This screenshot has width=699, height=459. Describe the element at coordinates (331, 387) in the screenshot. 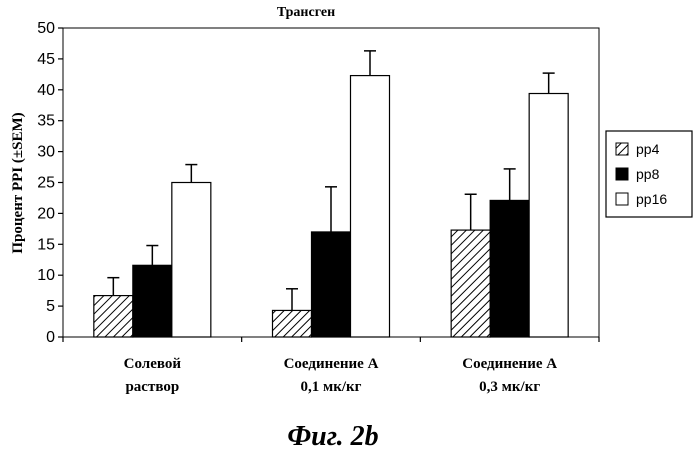

I see `category-label: 0,1 мк/кг` at that location.